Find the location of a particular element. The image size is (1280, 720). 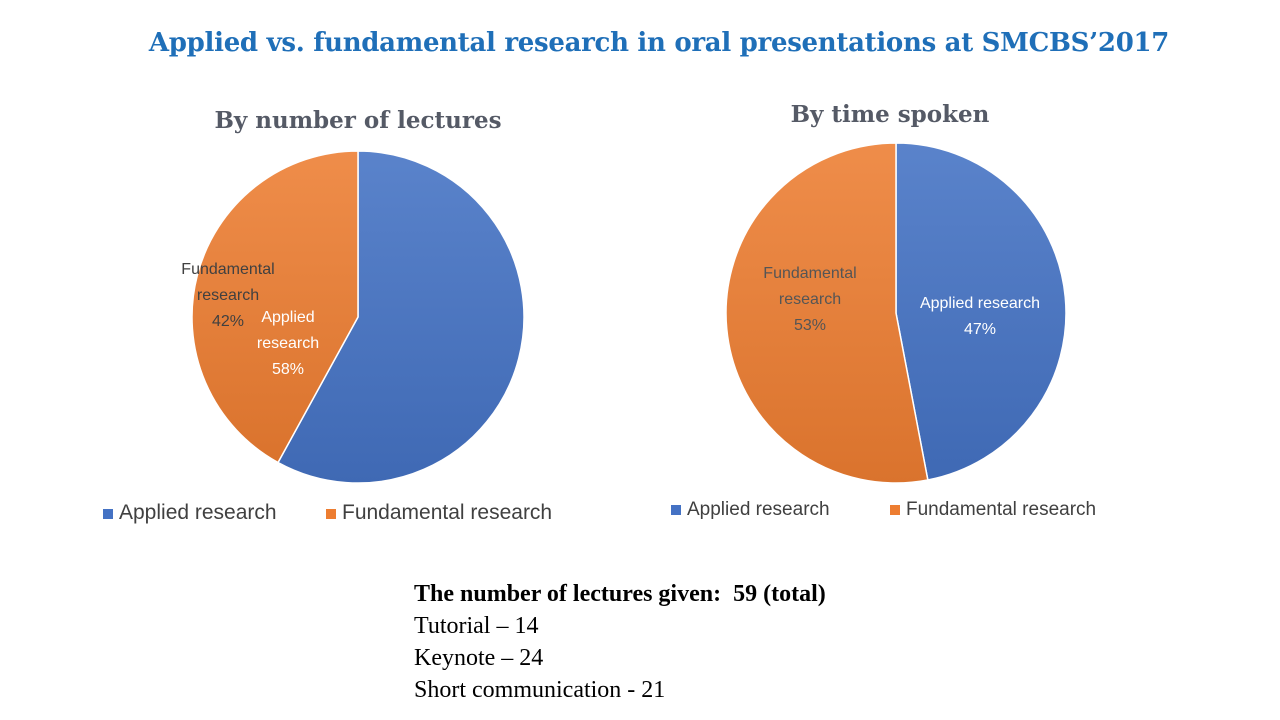

info-line-keynote: Keynote – 24 is located at coordinates (479, 658).